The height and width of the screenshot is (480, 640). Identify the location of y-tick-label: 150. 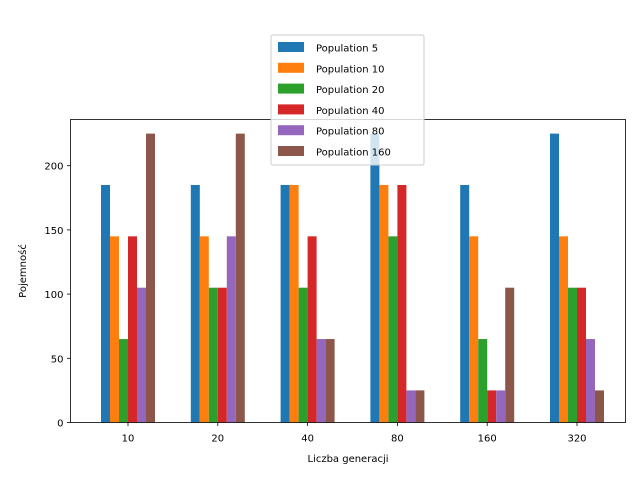
(53, 231).